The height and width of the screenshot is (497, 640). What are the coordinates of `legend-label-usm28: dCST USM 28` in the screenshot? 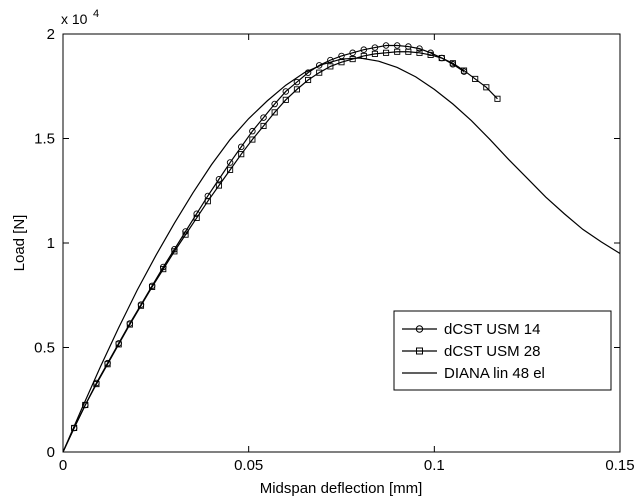 It's located at (492, 351).